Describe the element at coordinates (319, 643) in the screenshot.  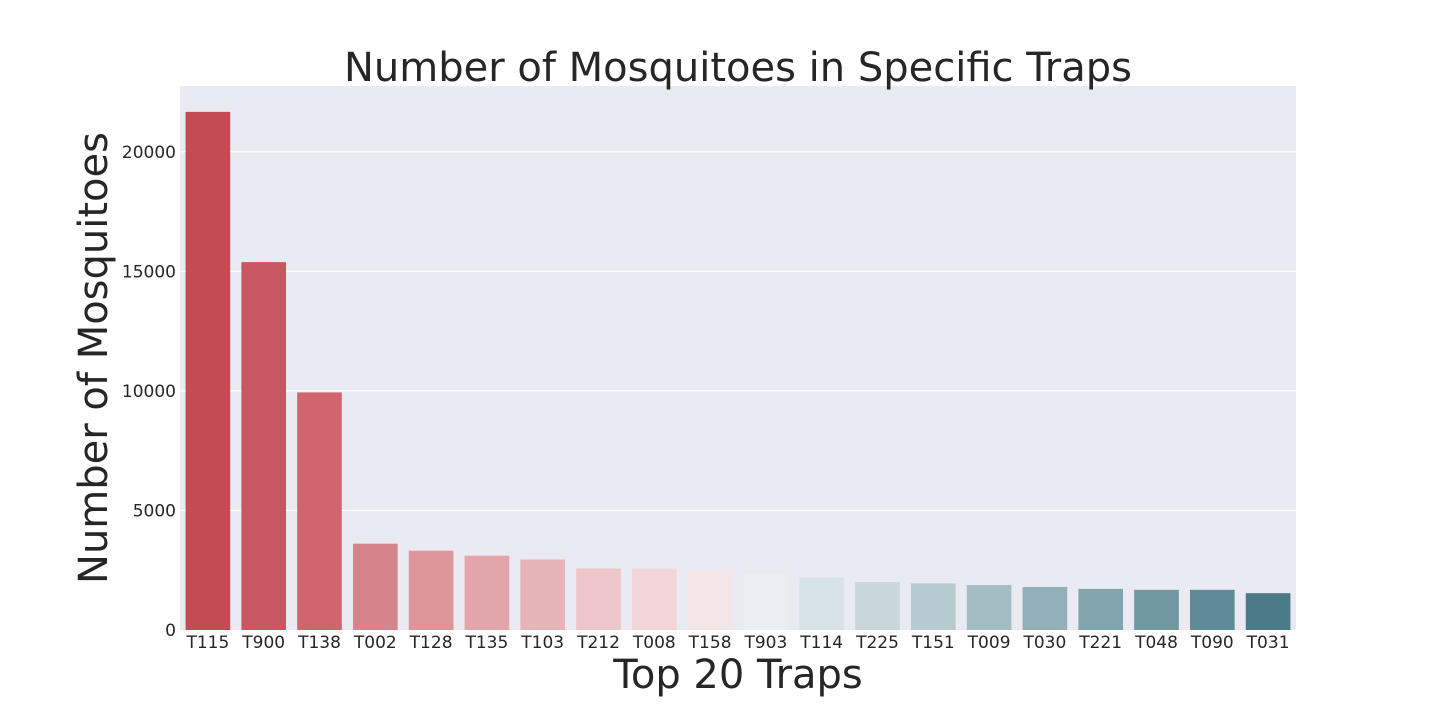
I see `x-tick-label: T138` at that location.